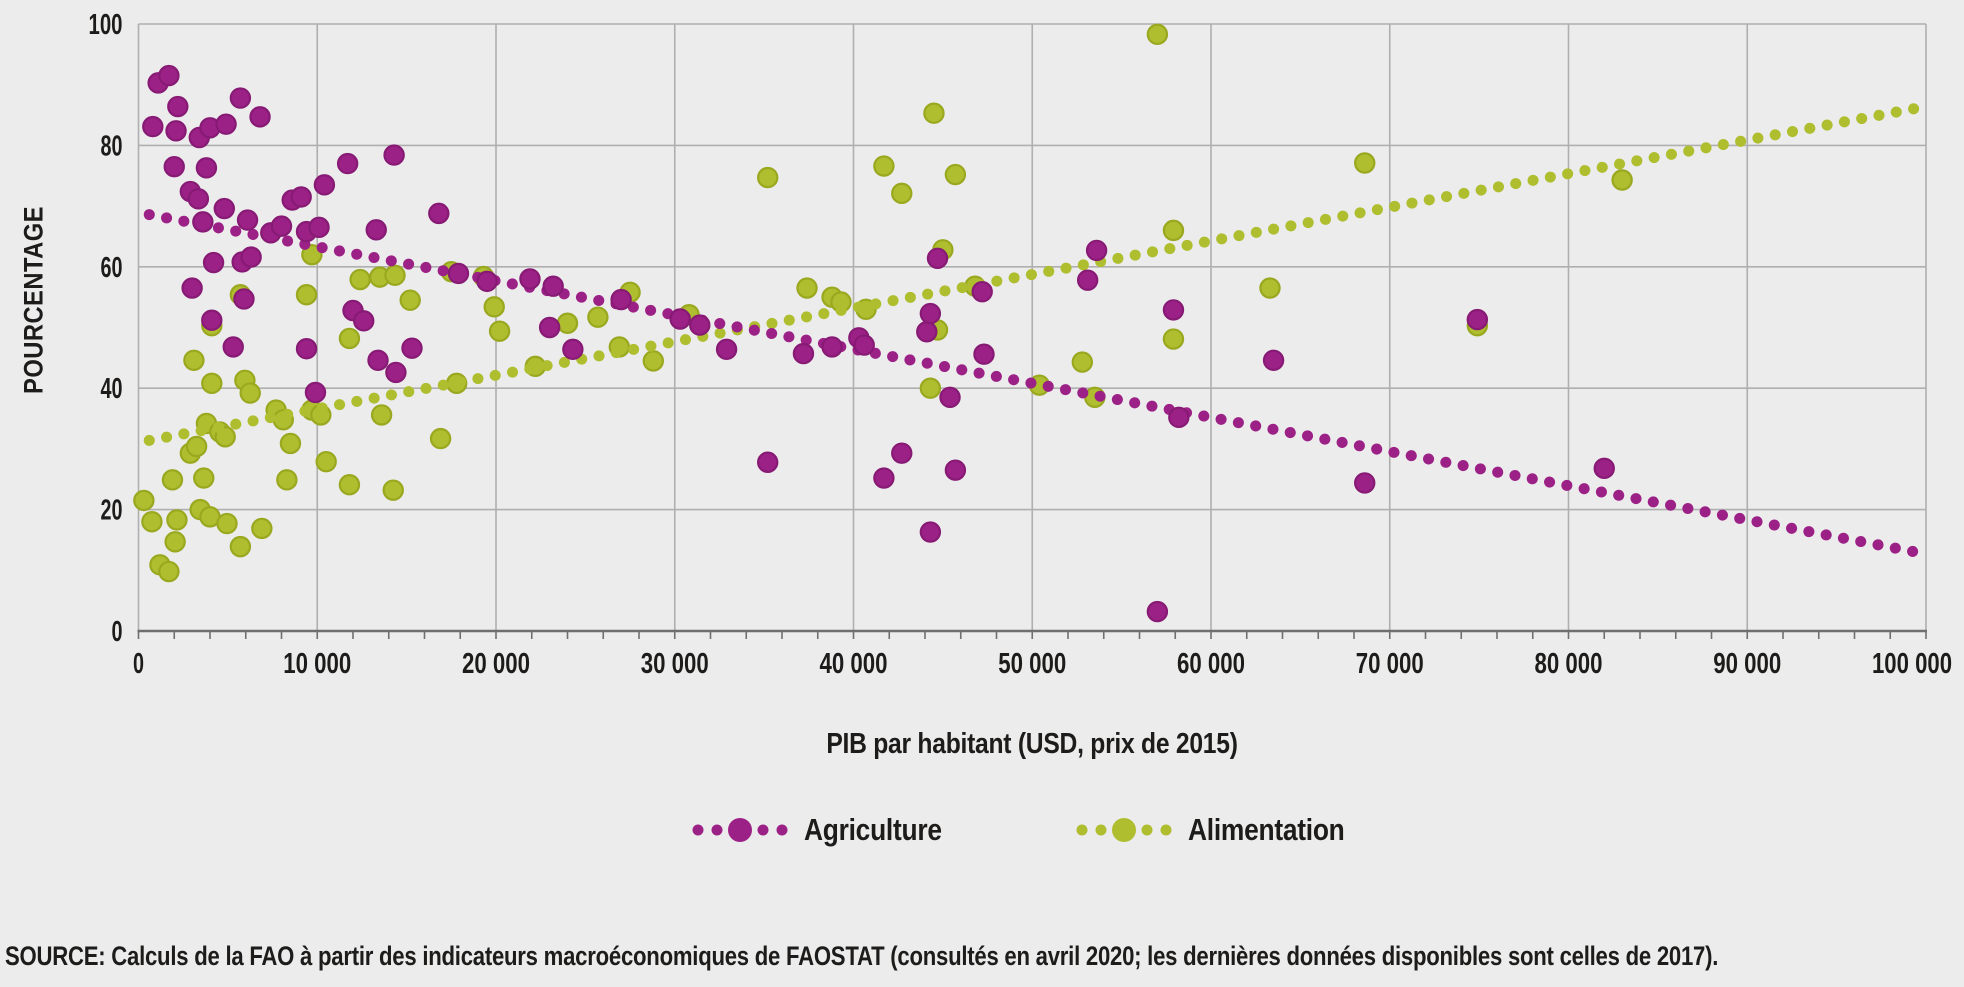  Describe the element at coordinates (106, 25) in the screenshot. I see `y-tick-label: 100` at that location.